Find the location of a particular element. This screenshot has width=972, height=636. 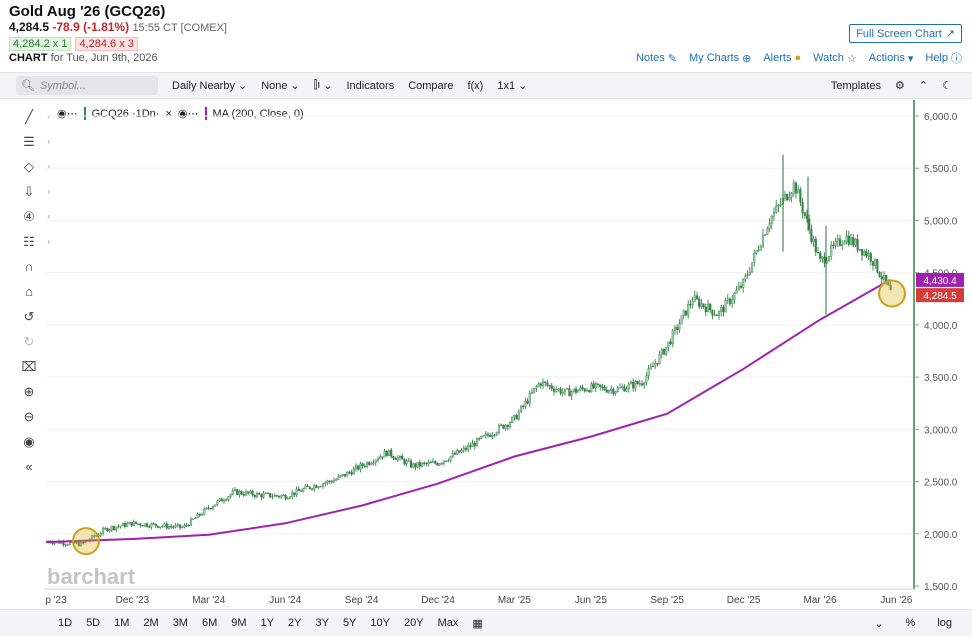

overlay-dropdown: None ⌄ is located at coordinates (280, 86).